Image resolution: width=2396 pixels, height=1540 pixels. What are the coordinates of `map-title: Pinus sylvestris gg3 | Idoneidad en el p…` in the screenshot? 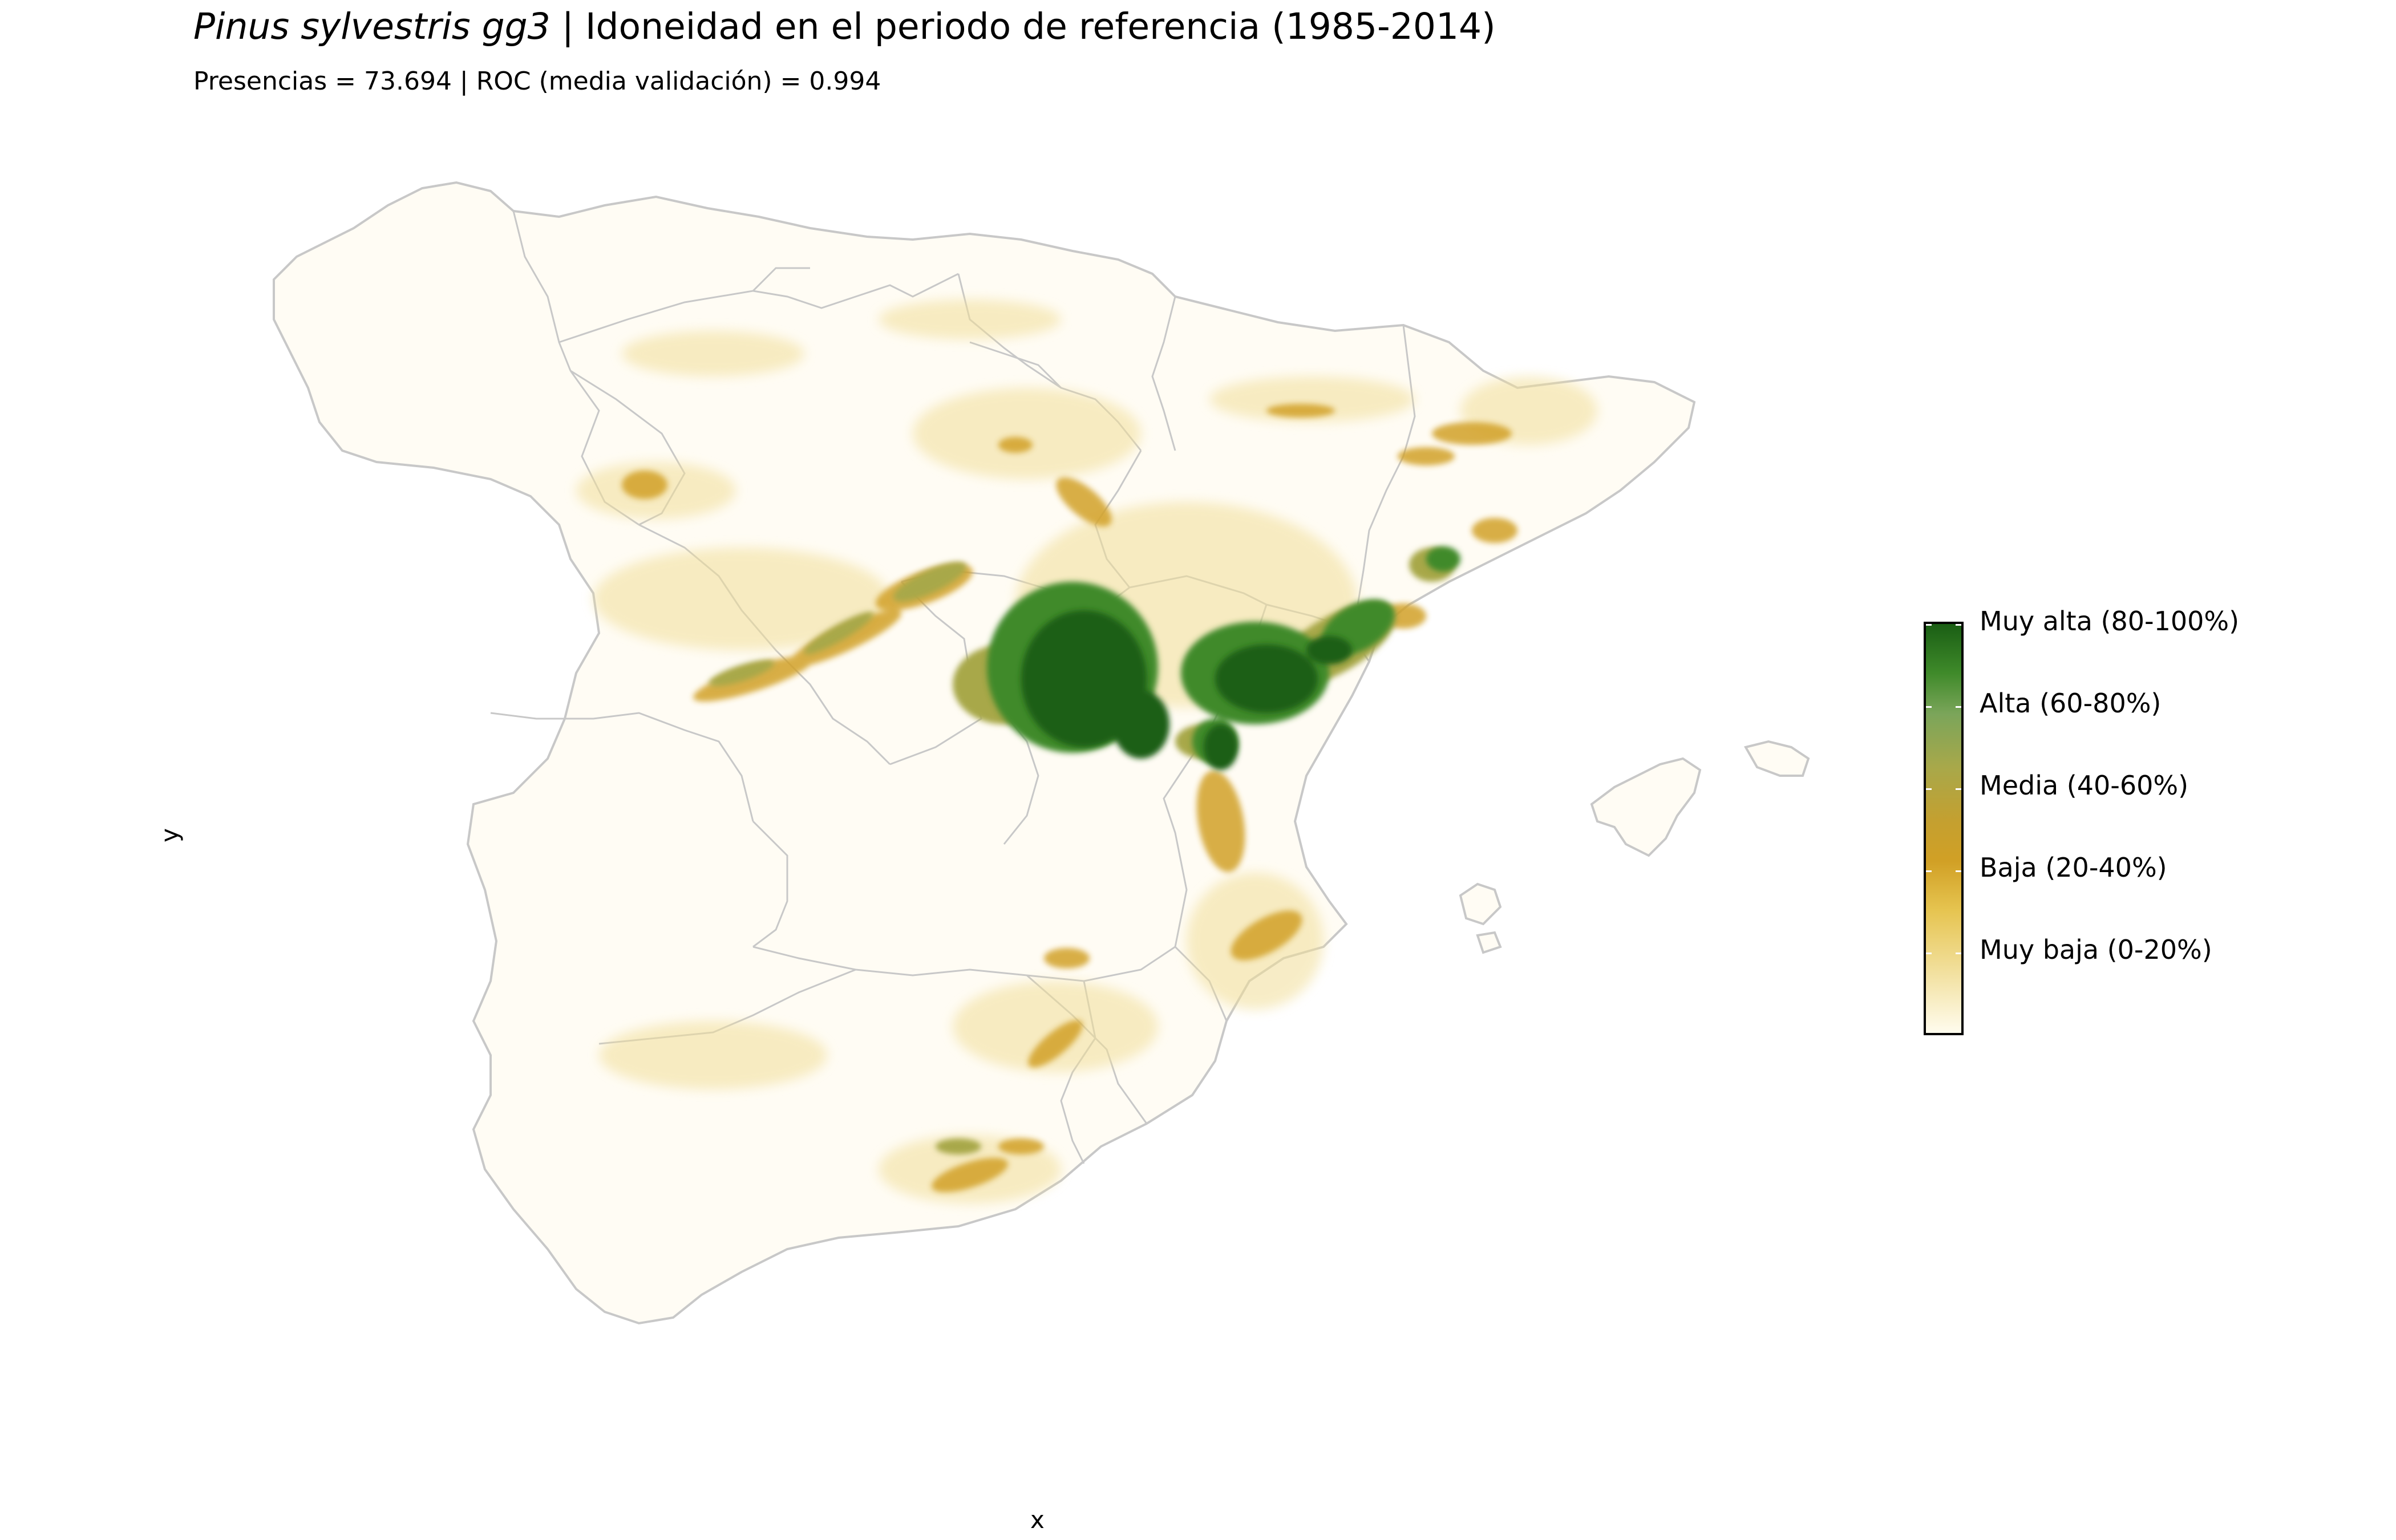 It's located at (845, 26).